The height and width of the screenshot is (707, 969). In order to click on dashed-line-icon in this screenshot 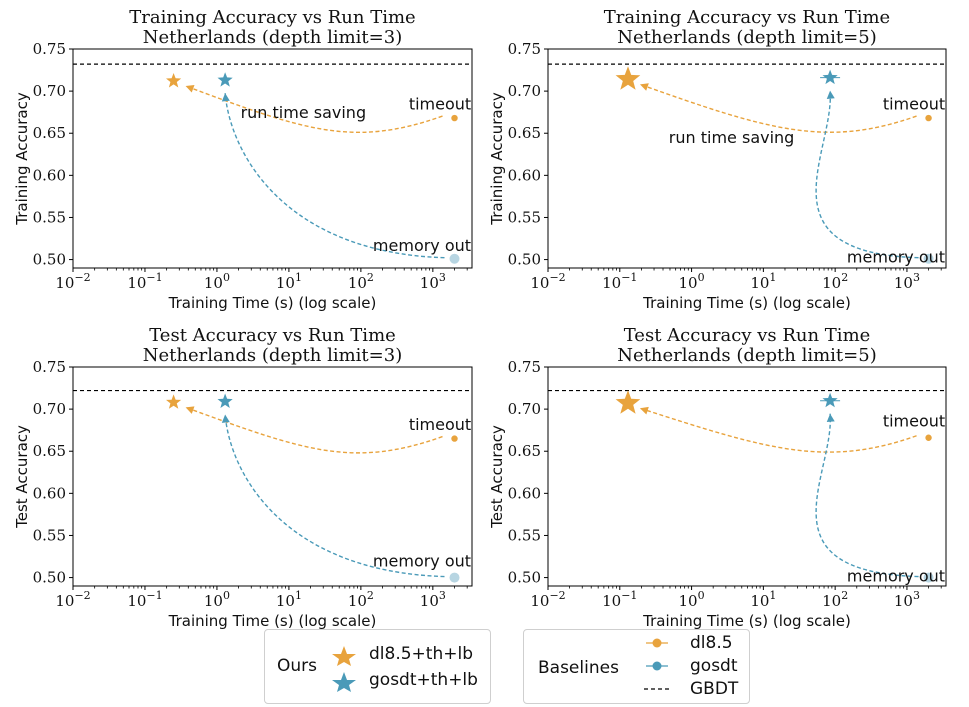, I will do `click(657, 689)`.